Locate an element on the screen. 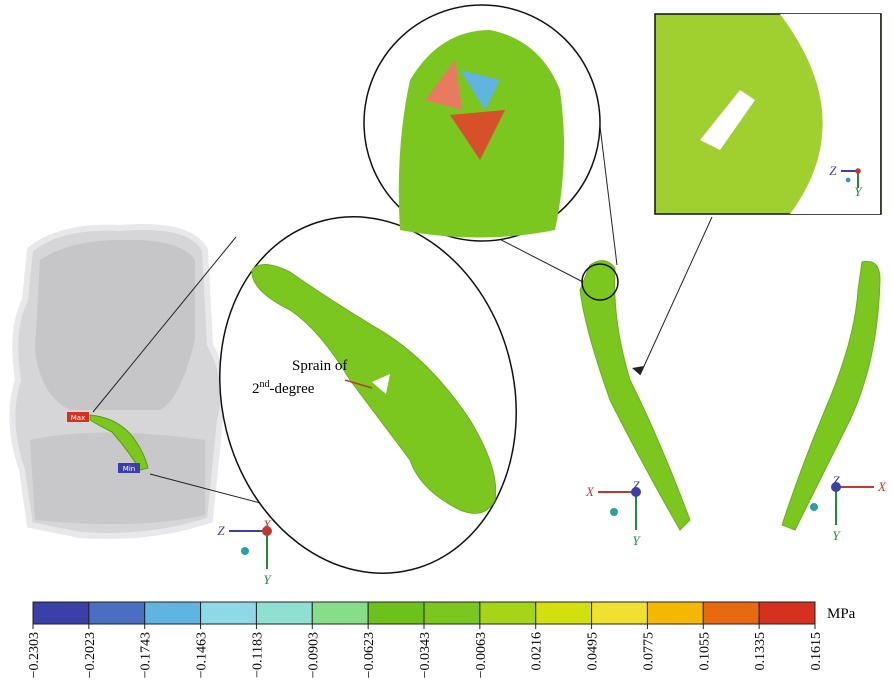 This screenshot has height=699, width=893. max-label: Max is located at coordinates (78, 418).